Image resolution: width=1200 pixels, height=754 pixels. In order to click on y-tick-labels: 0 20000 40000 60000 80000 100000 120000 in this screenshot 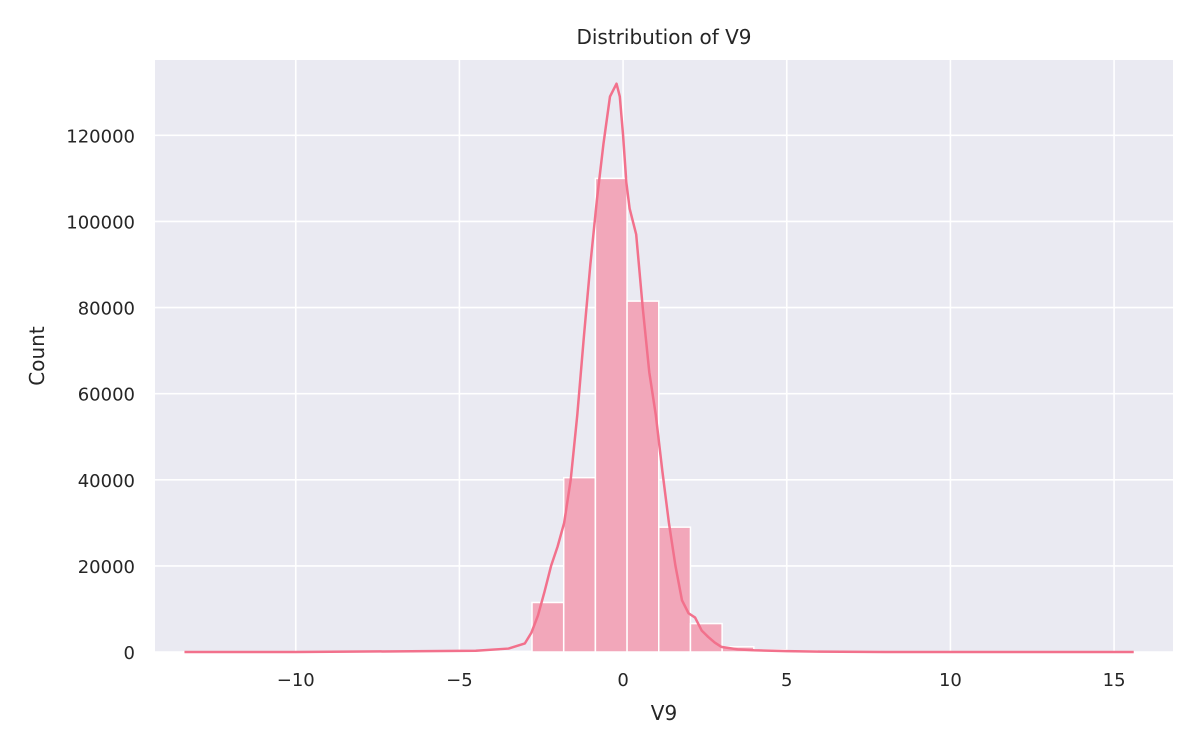, I will do `click(100, 395)`.